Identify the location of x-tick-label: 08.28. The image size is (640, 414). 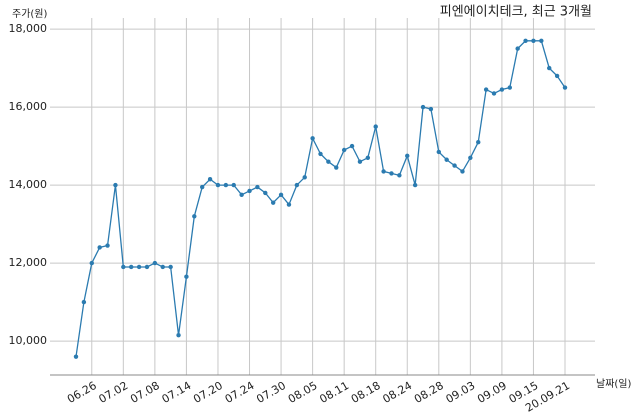
(429, 392).